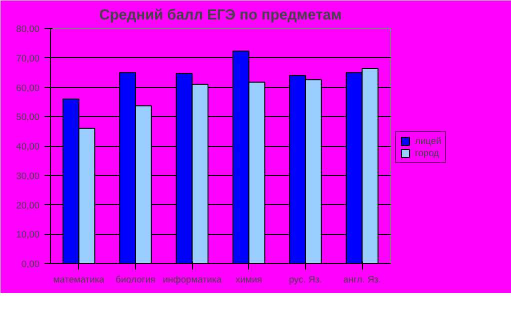 The height and width of the screenshot is (329, 511). Describe the element at coordinates (28, 175) in the screenshot. I see `y-tick-label: 30,00` at that location.